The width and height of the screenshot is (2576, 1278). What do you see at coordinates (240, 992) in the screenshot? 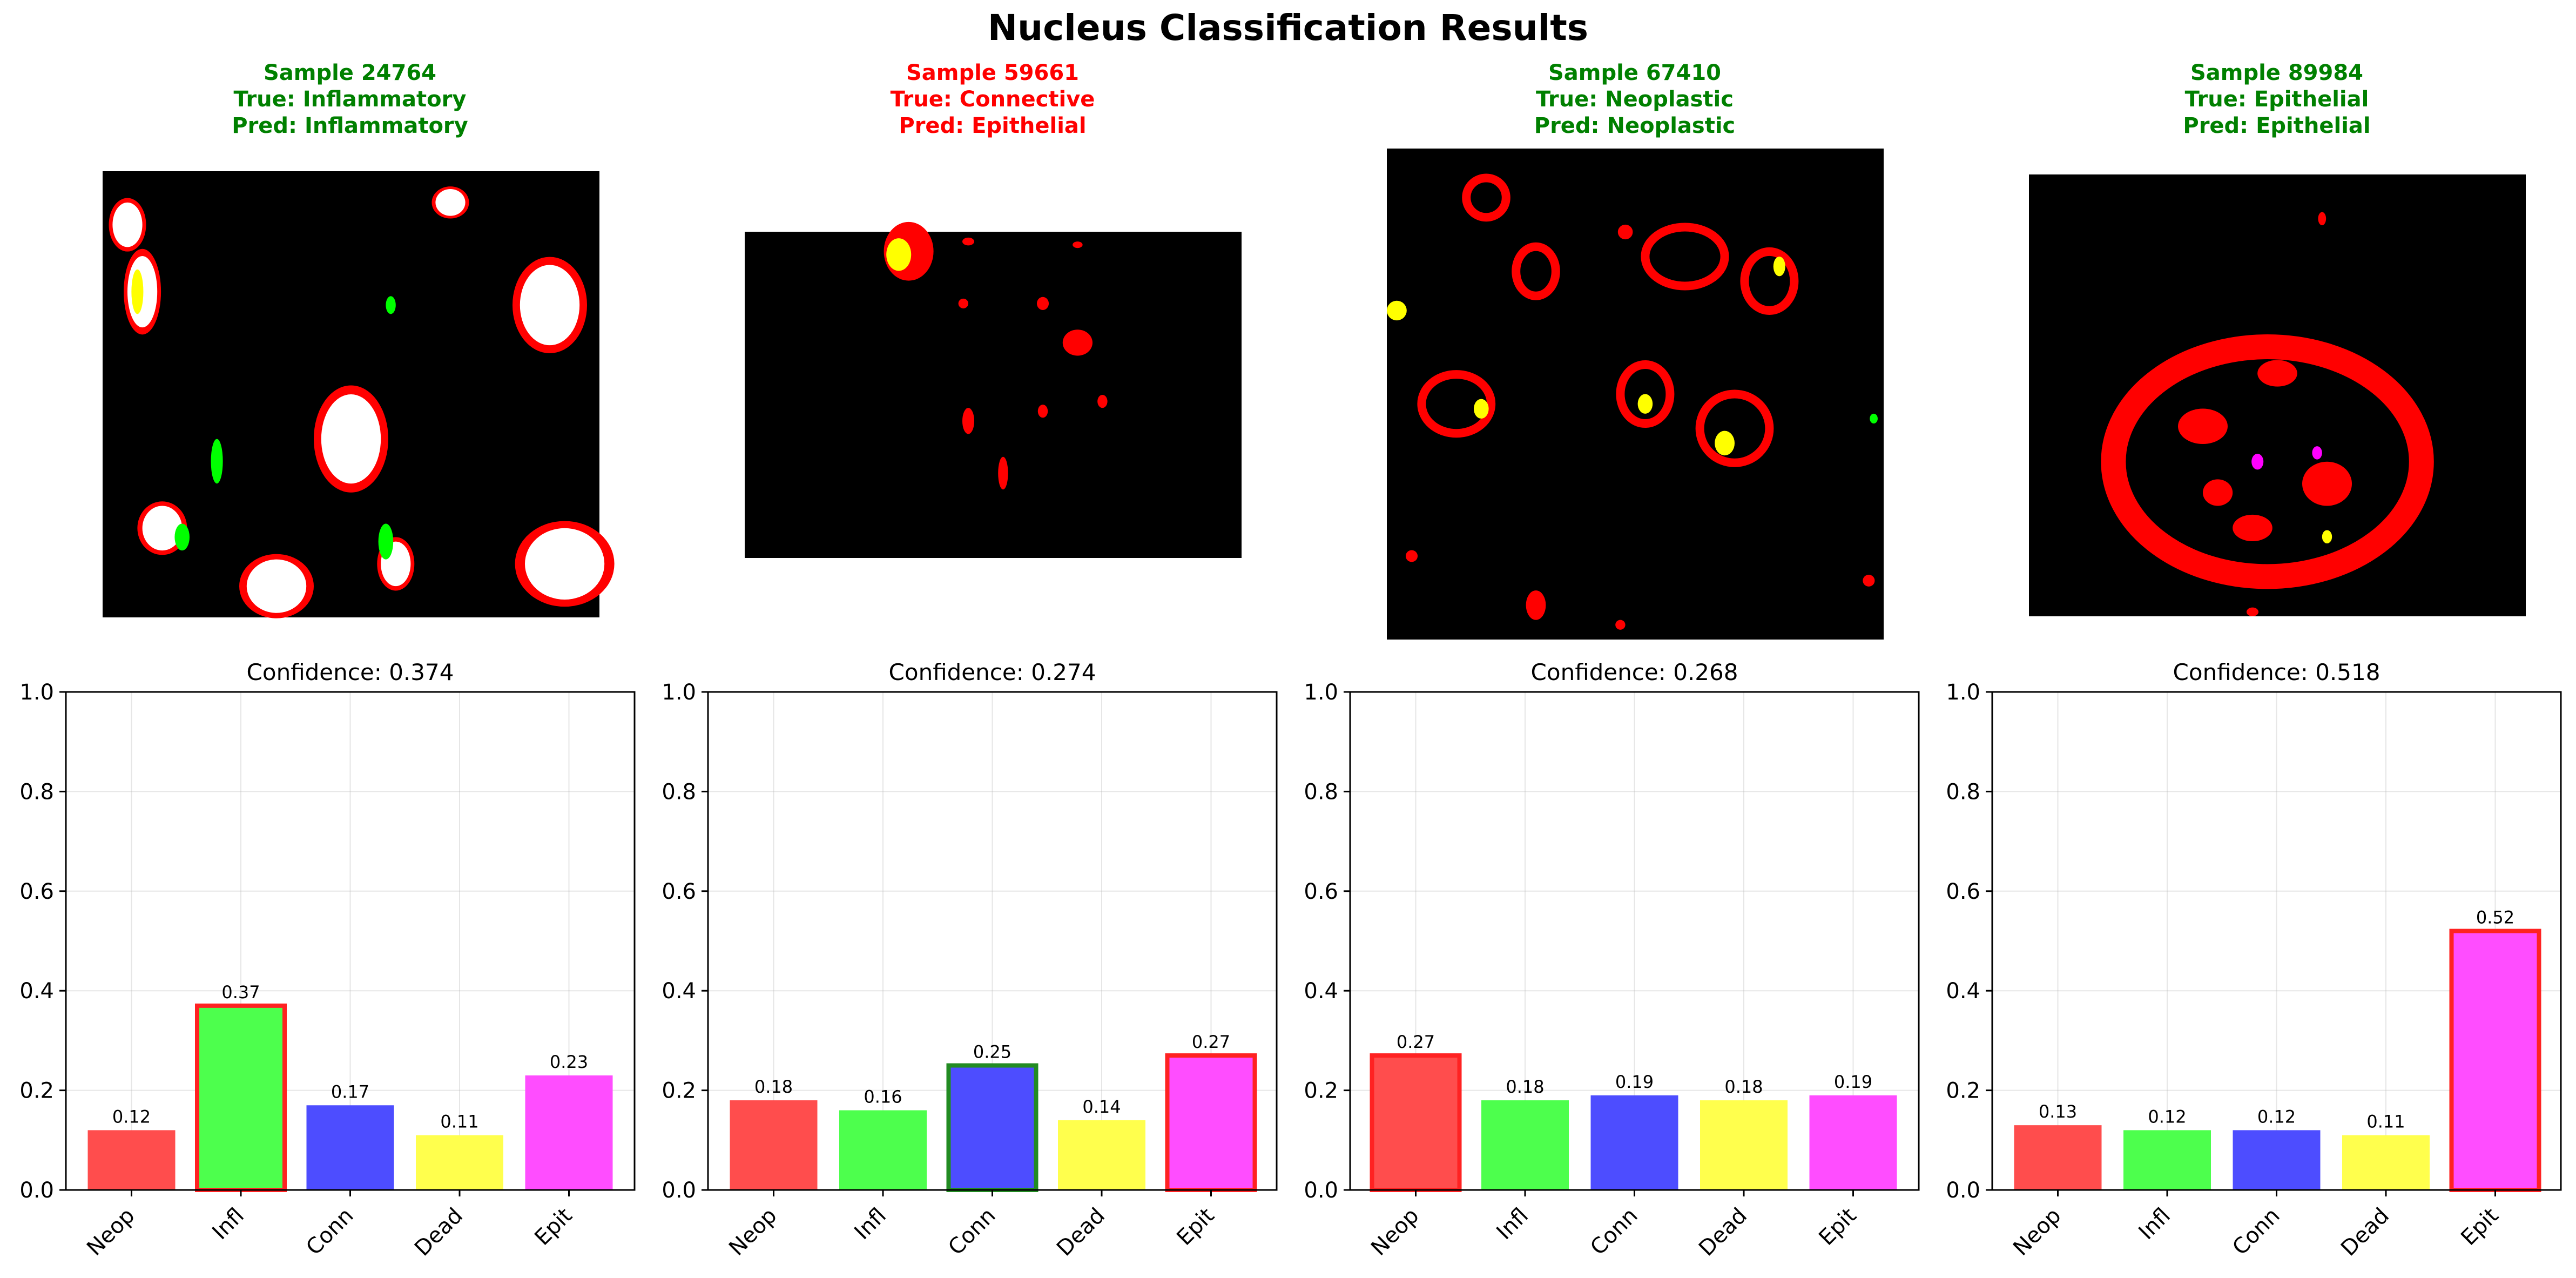
I see `bar-value-label: 0.37` at bounding box center [240, 992].